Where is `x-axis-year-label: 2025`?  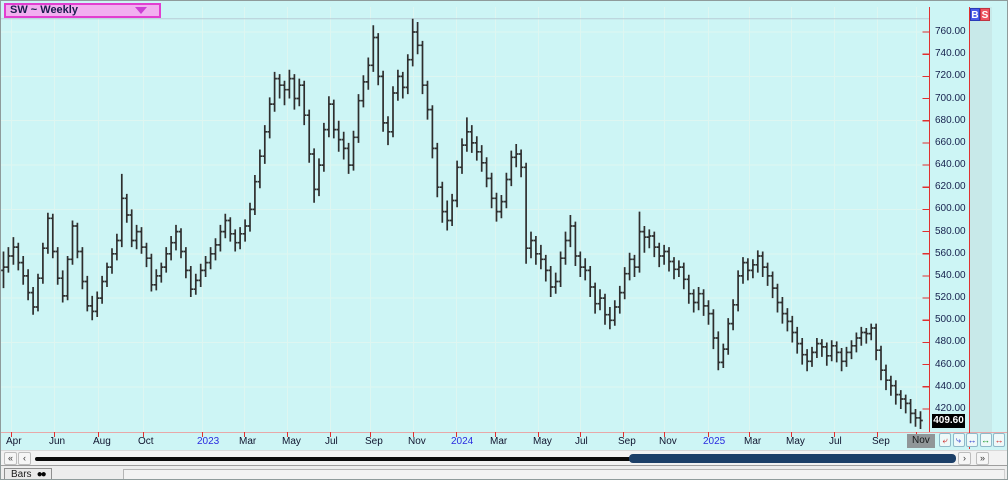 x-axis-year-label: 2025 is located at coordinates (714, 441).